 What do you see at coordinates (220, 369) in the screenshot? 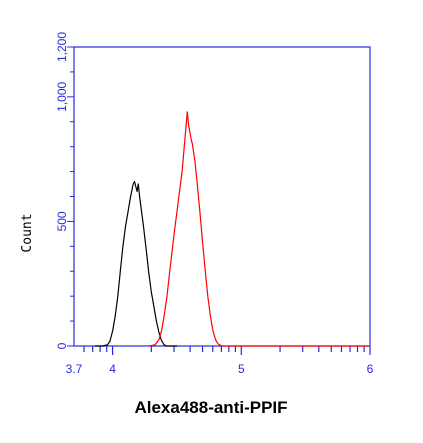
I see `x-tick-labels: 3.7 4 5 6` at bounding box center [220, 369].